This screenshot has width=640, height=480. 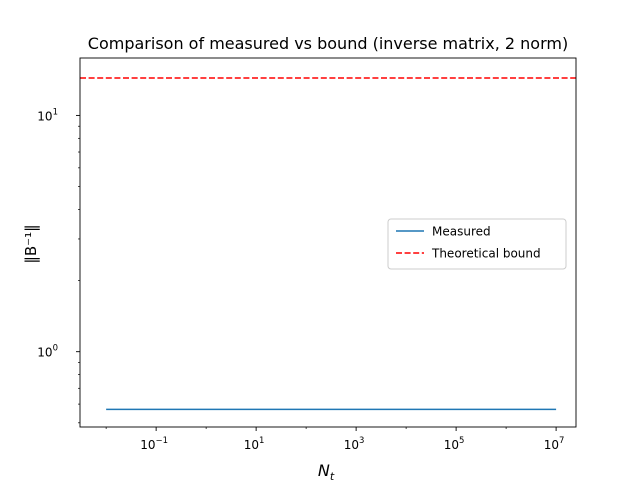 I want to click on x-tick-label: 10⁷, so click(x=554, y=444).